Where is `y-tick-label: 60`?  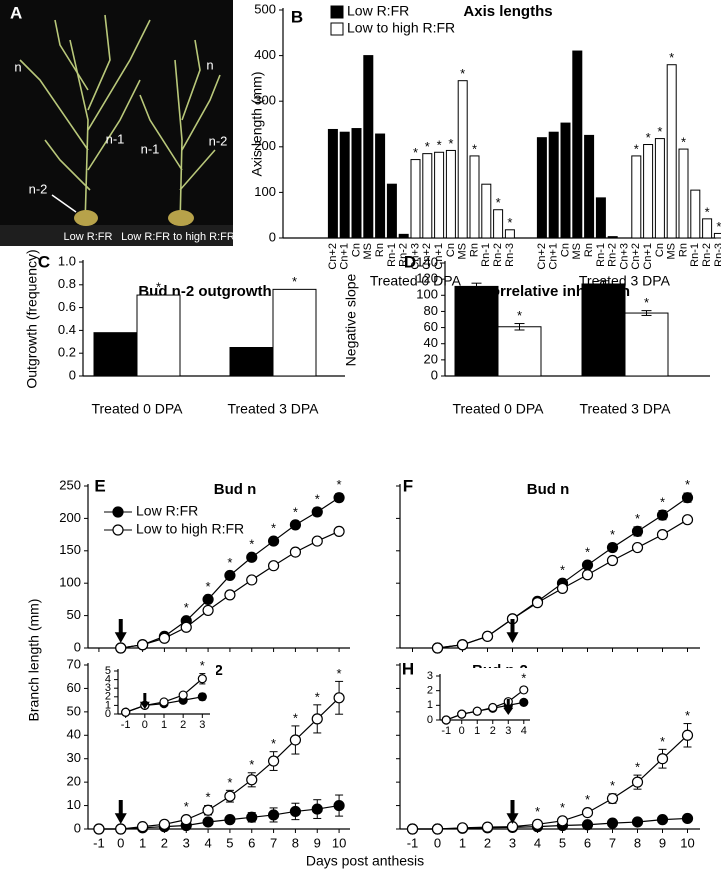 y-tick-label: 60 is located at coordinates (431, 326).